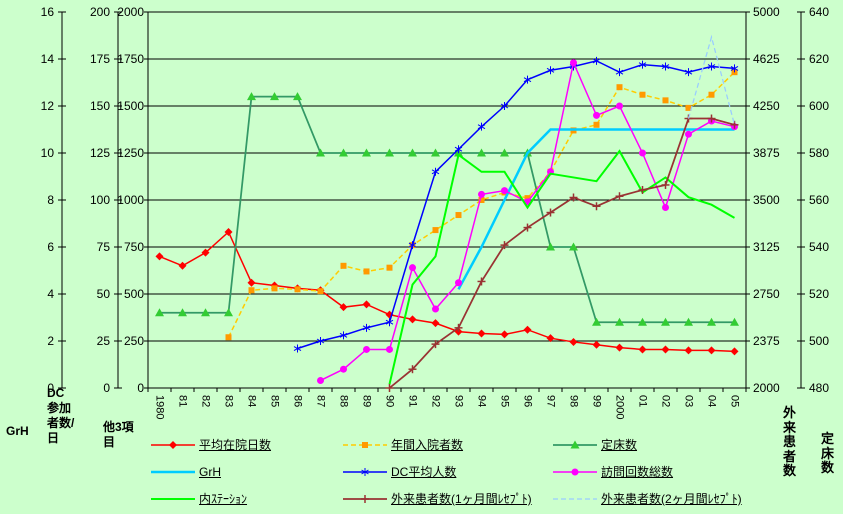 The image size is (843, 514). I want to click on axis-beds: 480 500 520 540 560 580 600 620 640, so click(813, 200).